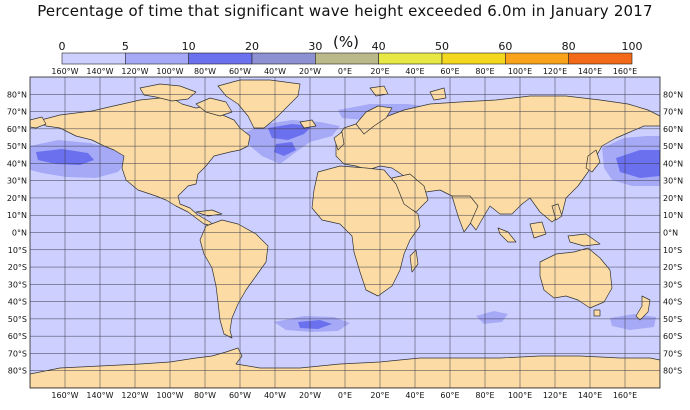 The height and width of the screenshot is (410, 690). What do you see at coordinates (465, 214) in the screenshot?
I see `land-india` at bounding box center [465, 214].